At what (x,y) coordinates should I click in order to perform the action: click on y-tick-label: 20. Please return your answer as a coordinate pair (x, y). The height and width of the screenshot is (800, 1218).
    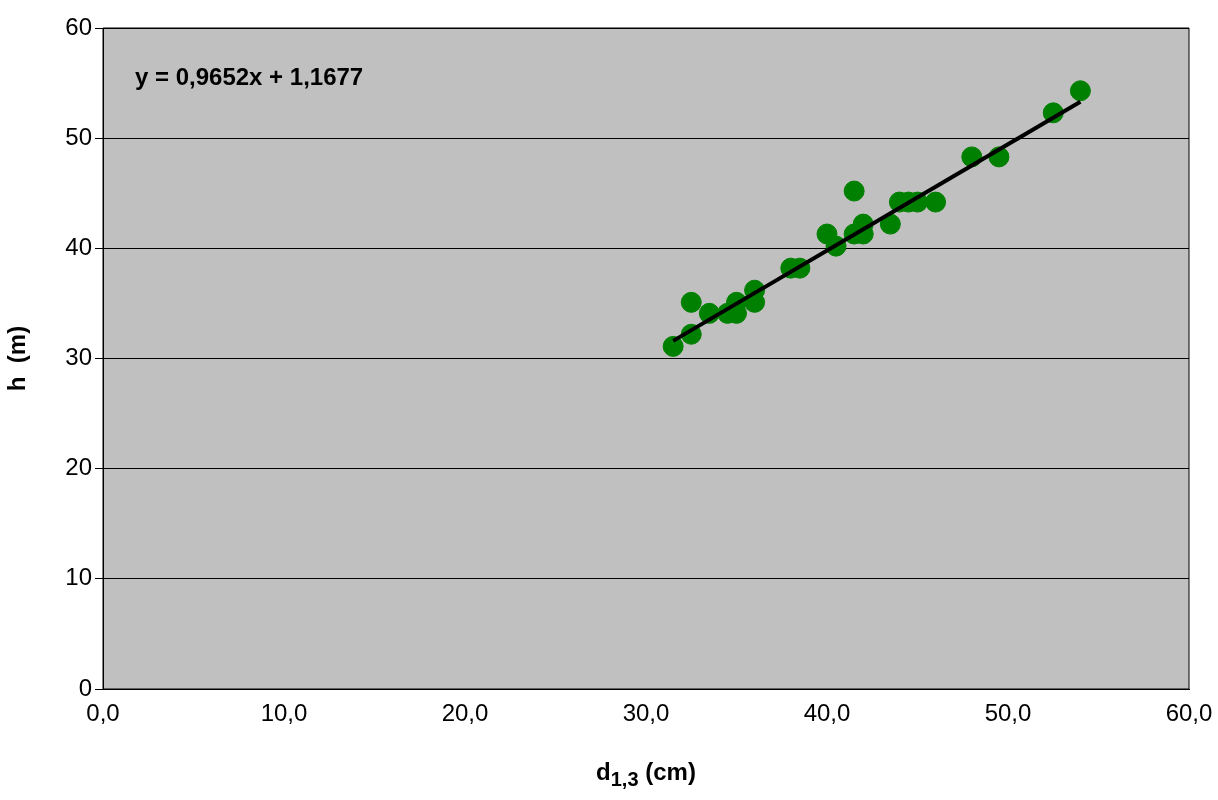
    Looking at the image, I should click on (78, 467).